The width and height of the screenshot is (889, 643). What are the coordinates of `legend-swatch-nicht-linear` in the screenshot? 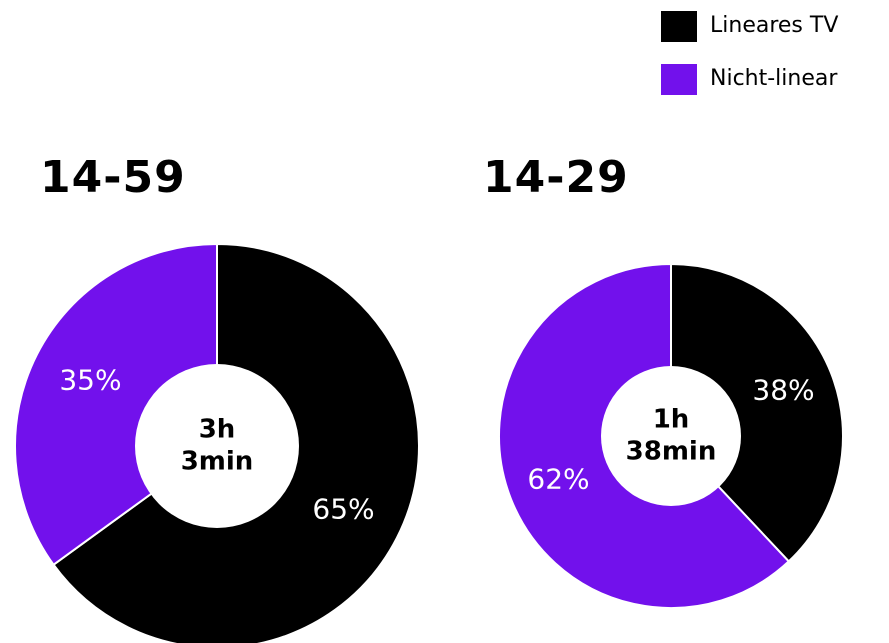 It's located at (679, 79).